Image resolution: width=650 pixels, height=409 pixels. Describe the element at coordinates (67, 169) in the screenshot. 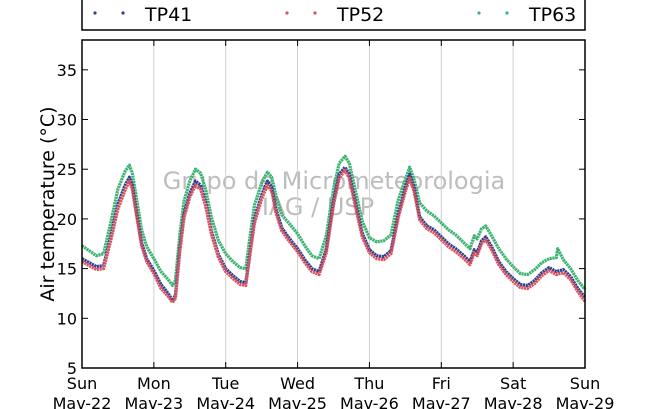

I see `y-tick-label: 25` at that location.